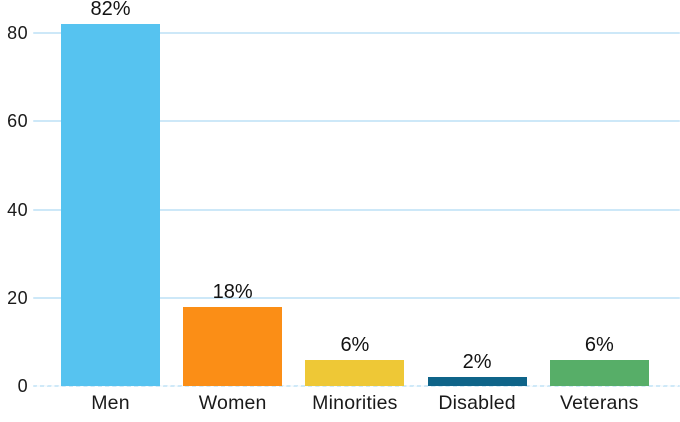 The height and width of the screenshot is (422, 680). I want to click on x-axis-baseline, so click(356, 386).